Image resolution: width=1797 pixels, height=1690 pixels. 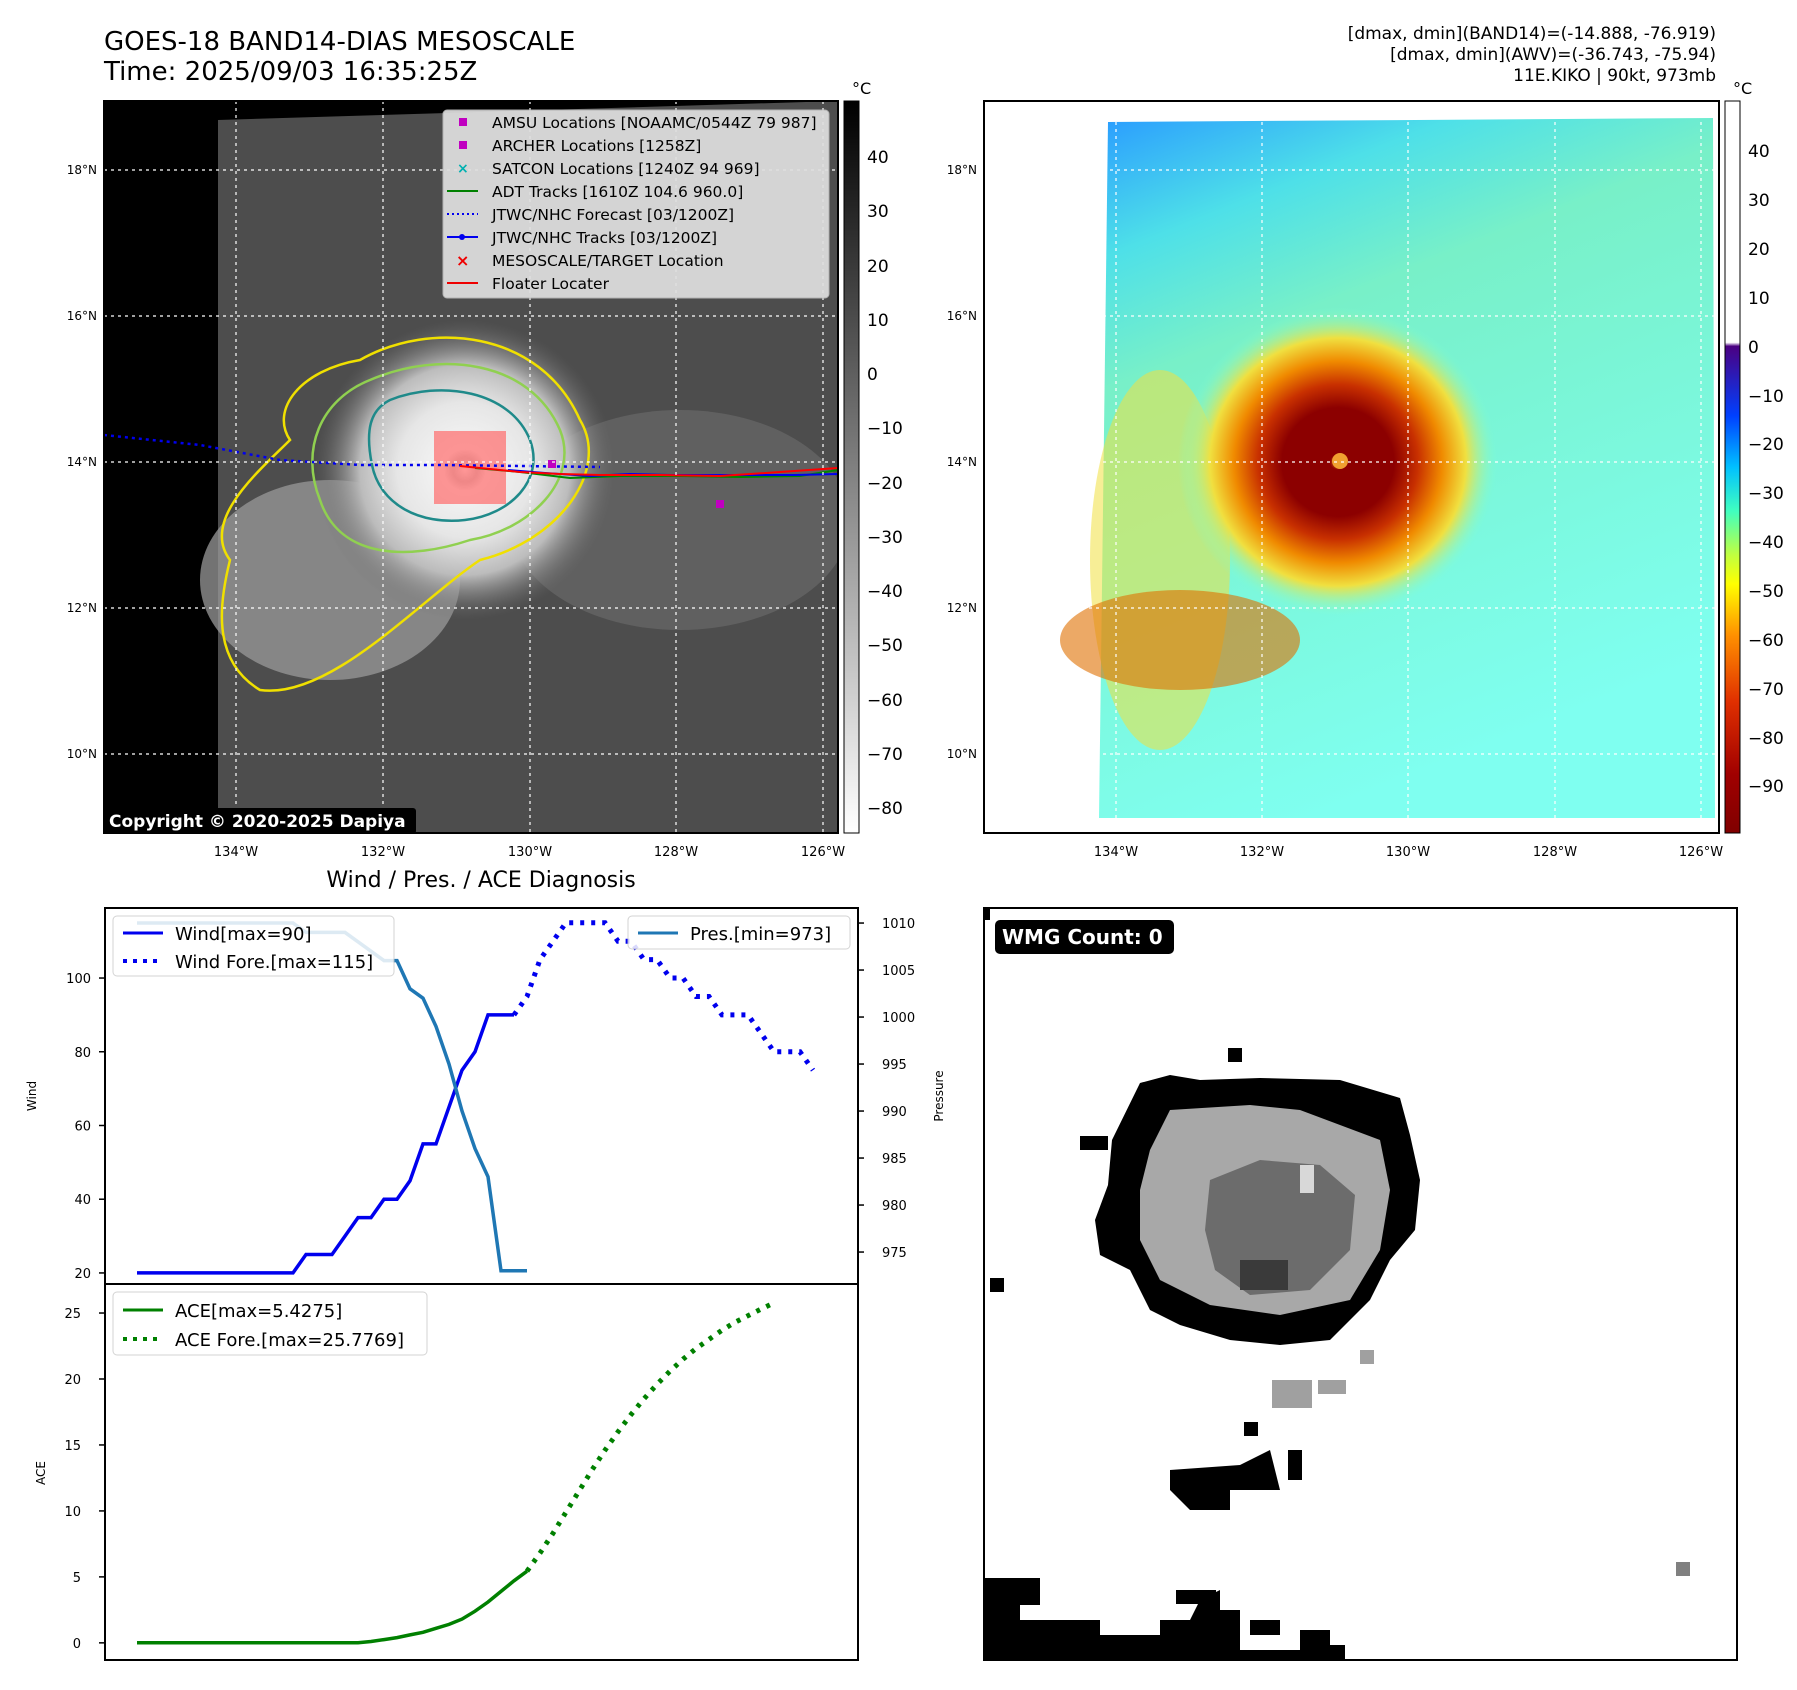 I want to click on cbar1-tick: 30, so click(x=878, y=212).